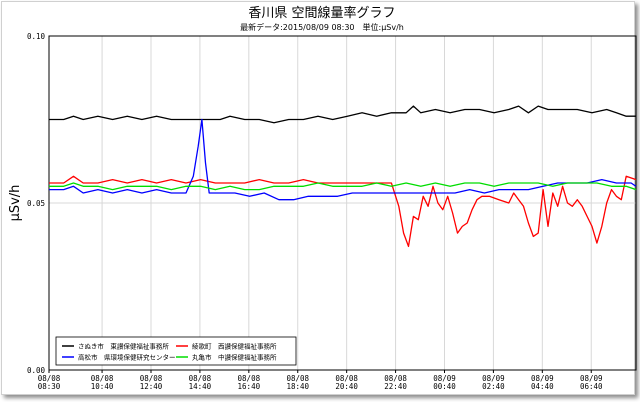 Image resolution: width=640 pixels, height=402 pixels. What do you see at coordinates (395, 386) in the screenshot?
I see `x-tick-time: 22:40` at bounding box center [395, 386].